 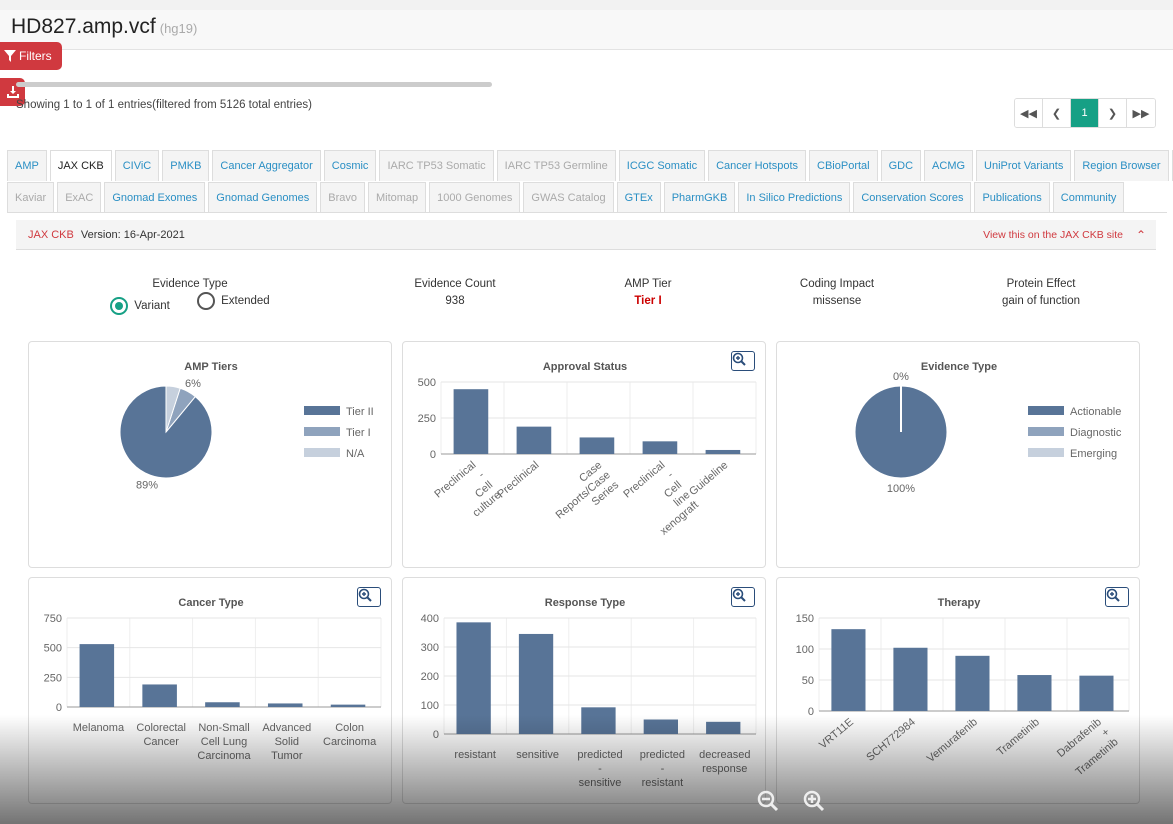 I want to click on tab-cosmic: Cosmic, so click(x=350, y=165).